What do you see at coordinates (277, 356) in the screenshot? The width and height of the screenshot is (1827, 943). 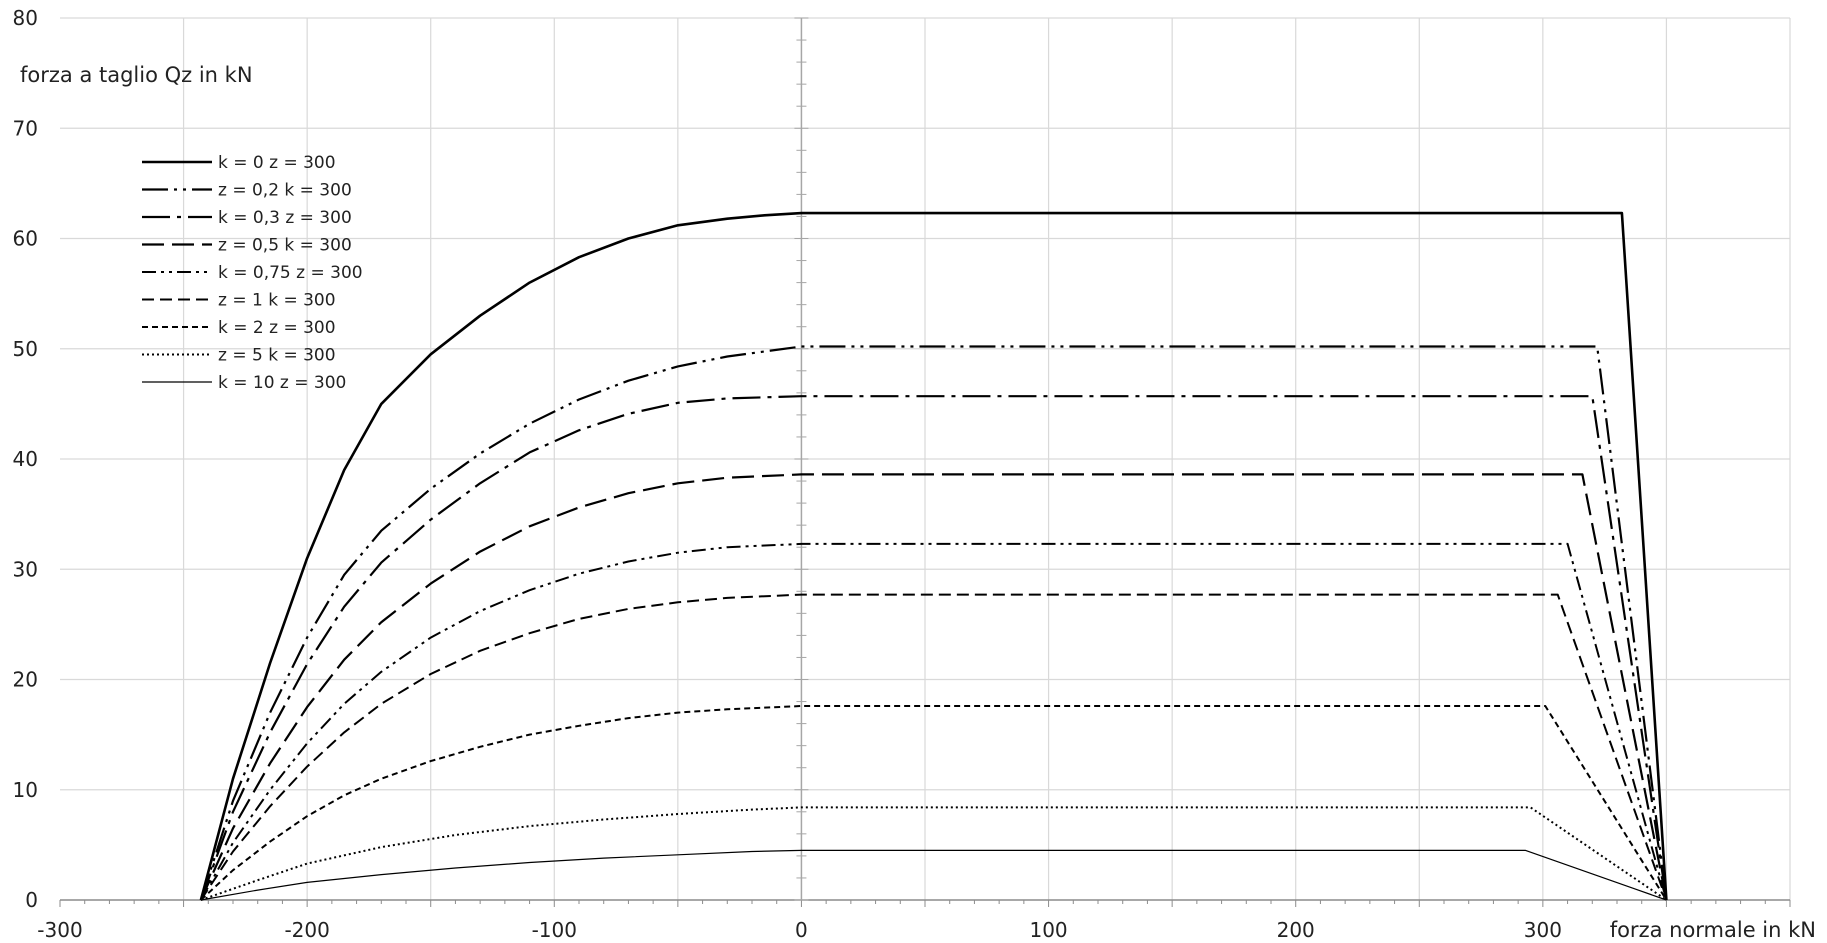 I see `legend-label-8: z = 5 k = 300` at bounding box center [277, 356].